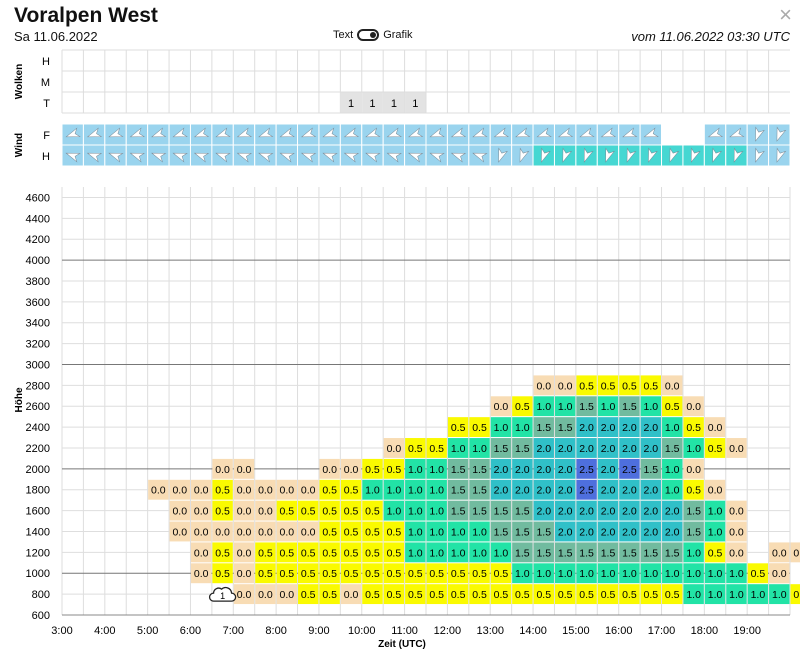 The image size is (800, 660). I want to click on wind-cell, so click(672, 134).